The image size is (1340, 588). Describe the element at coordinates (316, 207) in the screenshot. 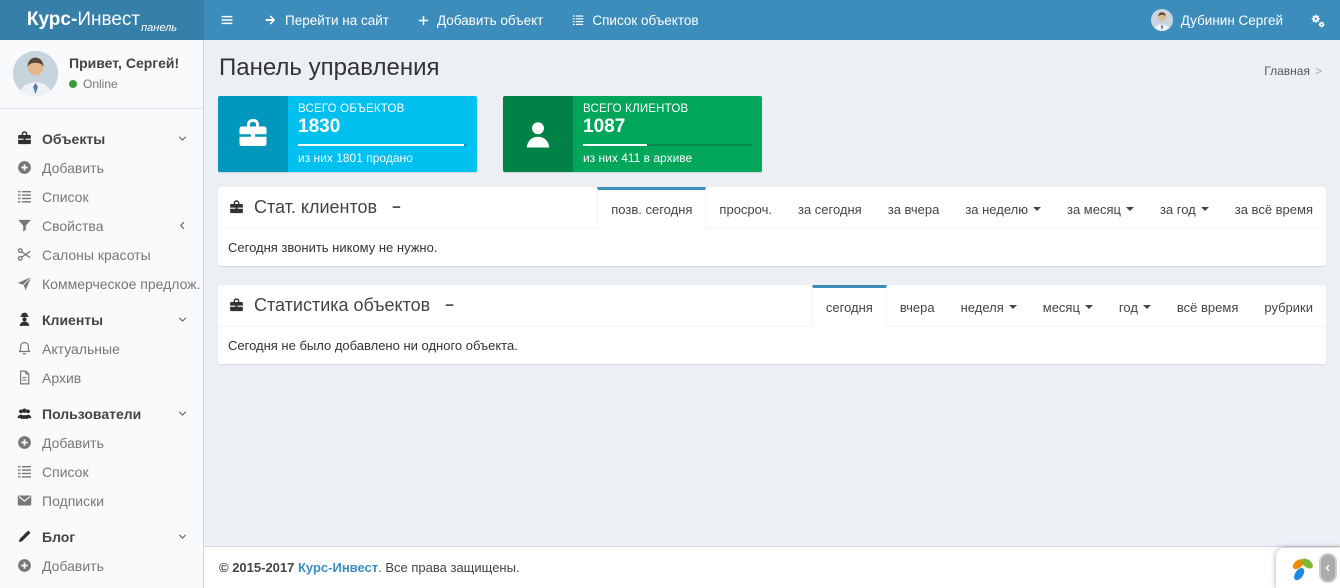

I see `panel-title: Стат. клиентов` at that location.